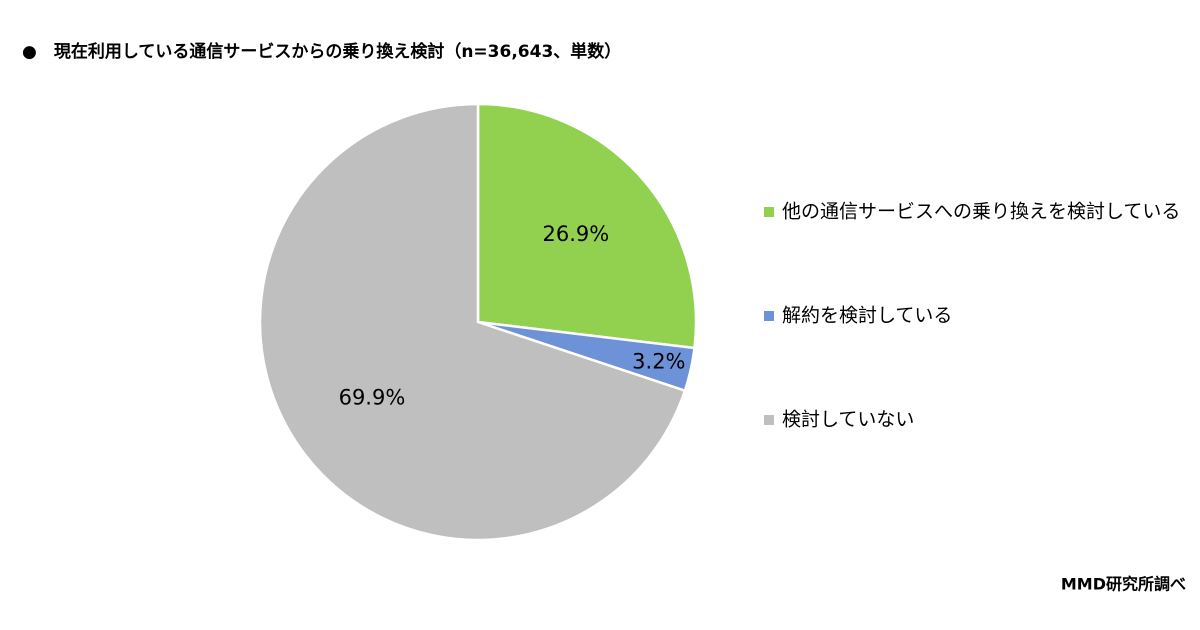 This screenshot has width=1200, height=630. I want to click on data-label: 3.2%, so click(658, 361).